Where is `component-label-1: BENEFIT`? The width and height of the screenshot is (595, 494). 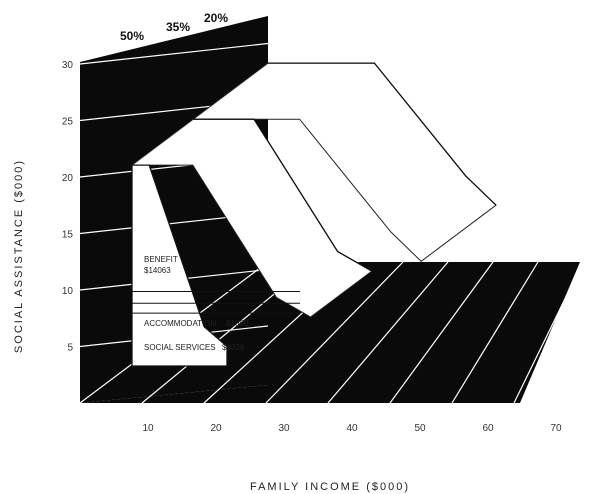 component-label-1: BENEFIT is located at coordinates (161, 259).